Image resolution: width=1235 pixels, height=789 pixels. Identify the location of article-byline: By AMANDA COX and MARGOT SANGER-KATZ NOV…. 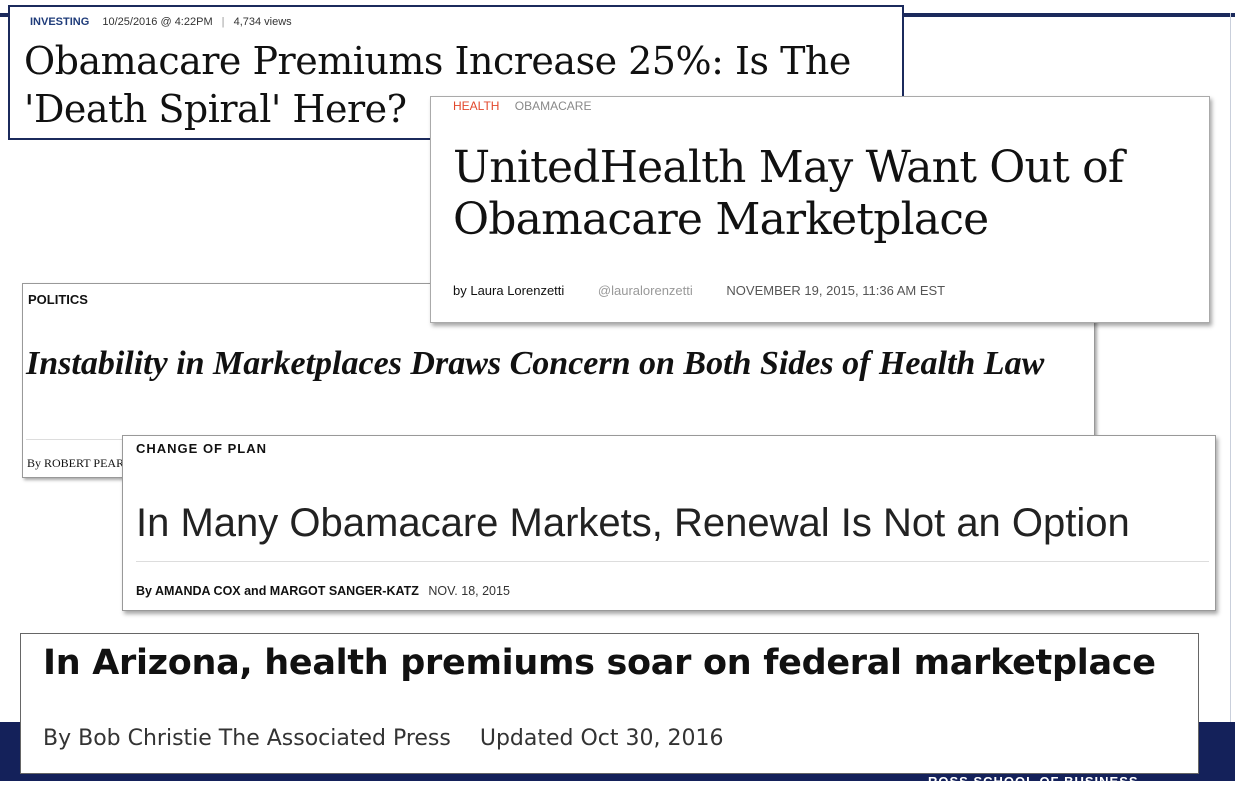
(323, 591).